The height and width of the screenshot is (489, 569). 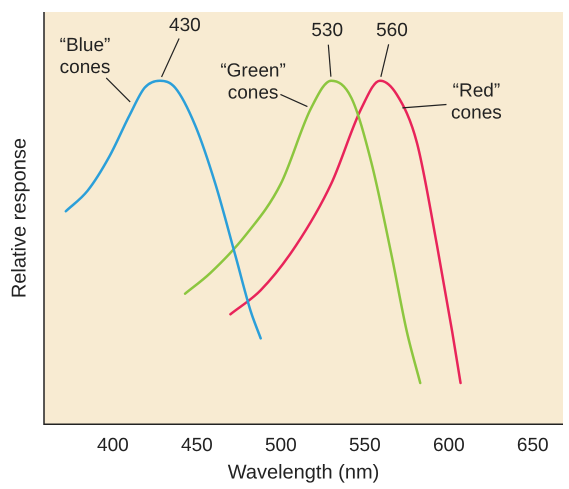 What do you see at coordinates (304, 473) in the screenshot?
I see `x-axis-title: Wavelength (nm)` at bounding box center [304, 473].